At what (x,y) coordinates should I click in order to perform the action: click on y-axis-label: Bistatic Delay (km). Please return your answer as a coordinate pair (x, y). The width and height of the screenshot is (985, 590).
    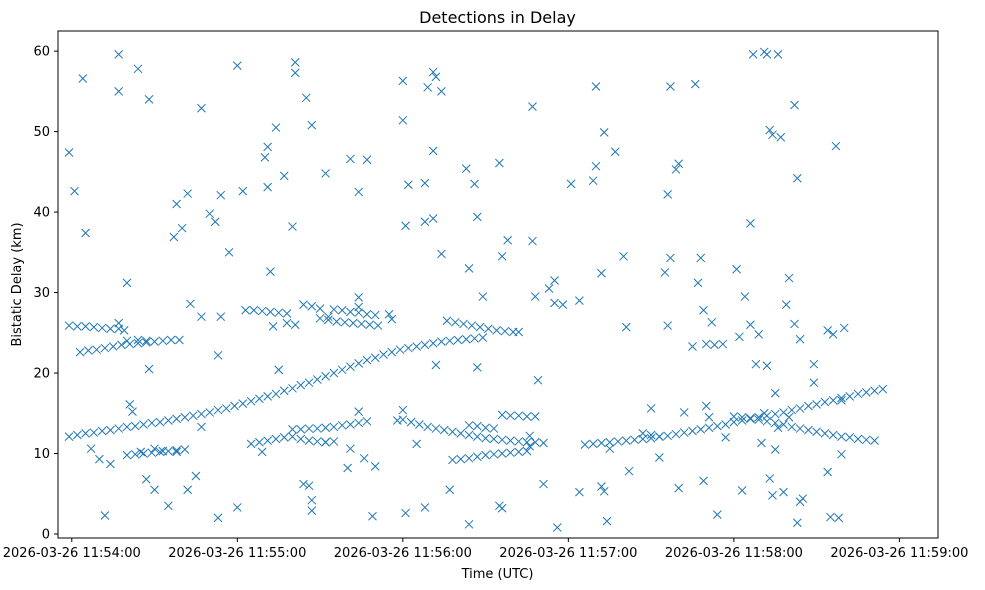
    Looking at the image, I should click on (17, 284).